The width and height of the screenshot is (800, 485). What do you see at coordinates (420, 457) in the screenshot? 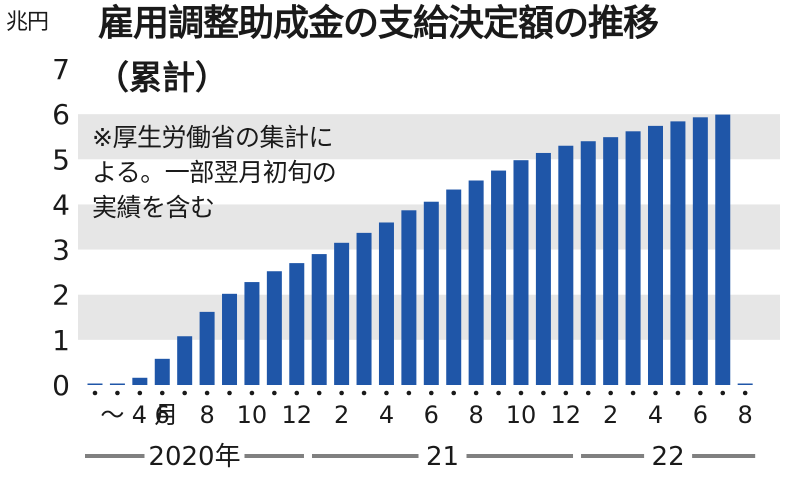
I see `year-axis: 2020年 21 22` at bounding box center [420, 457].